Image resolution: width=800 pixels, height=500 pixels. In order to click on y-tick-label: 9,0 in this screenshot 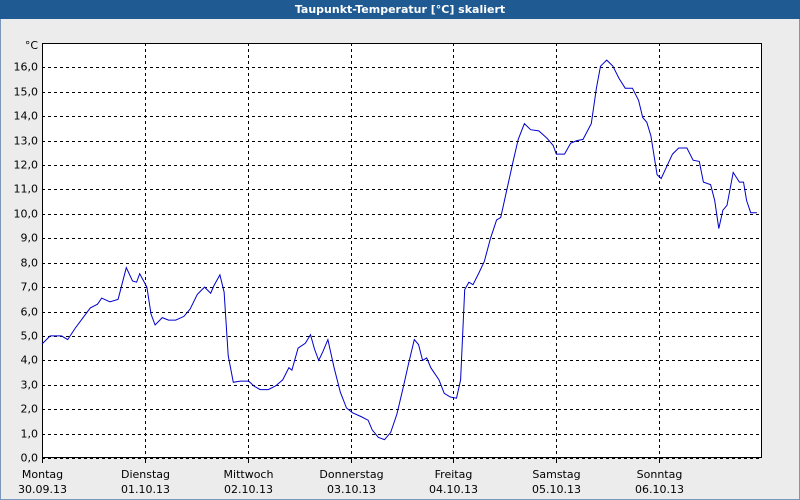, I will do `click(30, 238)`.